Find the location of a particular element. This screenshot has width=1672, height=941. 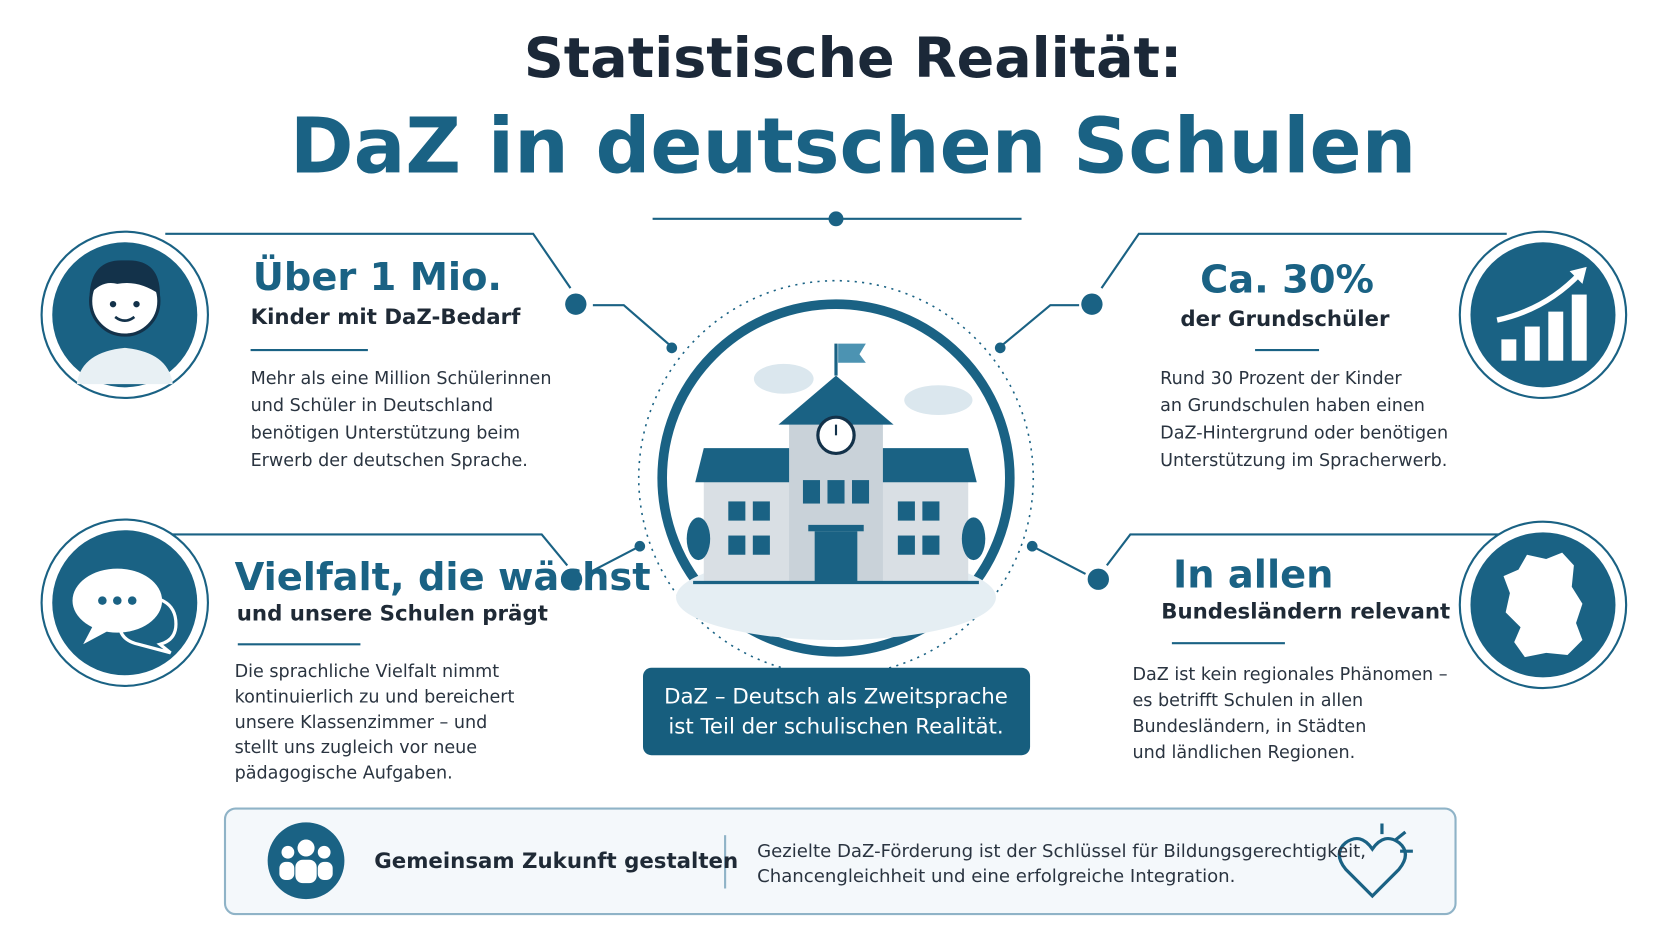

icon-germany is located at coordinates (1543, 605).